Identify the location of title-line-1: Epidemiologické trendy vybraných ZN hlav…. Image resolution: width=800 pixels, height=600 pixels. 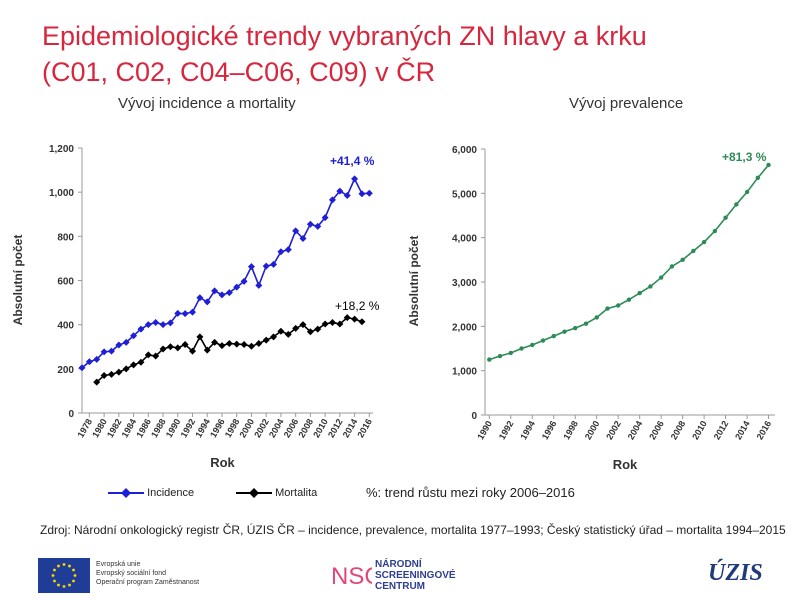
(344, 36).